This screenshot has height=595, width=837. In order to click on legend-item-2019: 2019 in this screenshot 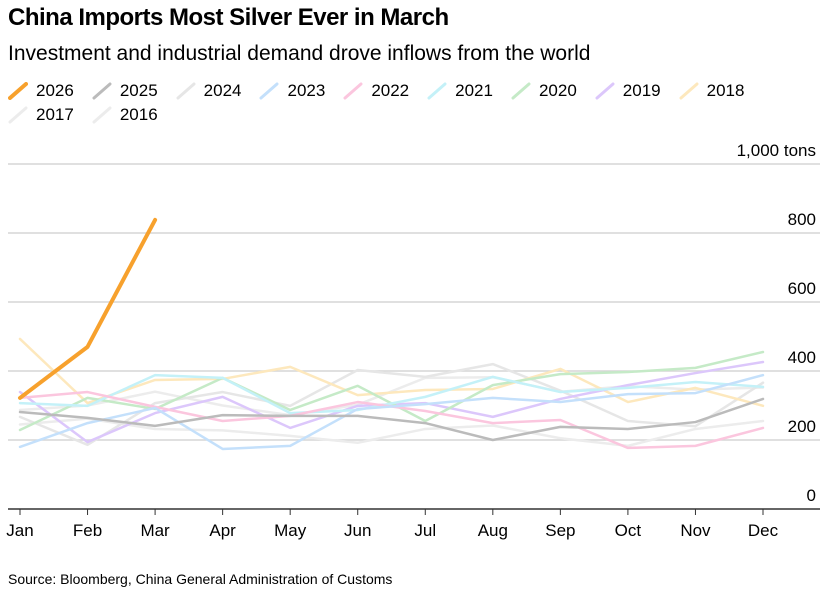, I will do `click(628, 91)`.